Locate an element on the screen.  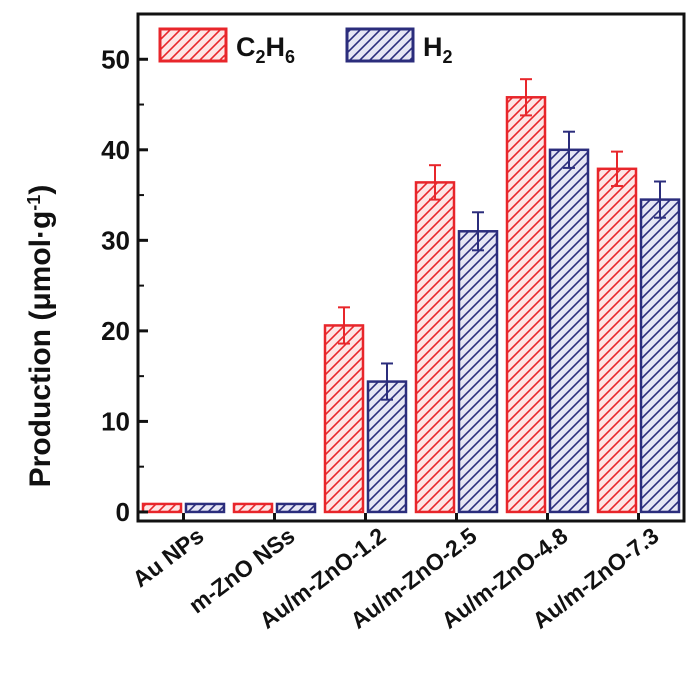
y-tick-label: 50 is located at coordinates (115, 59).